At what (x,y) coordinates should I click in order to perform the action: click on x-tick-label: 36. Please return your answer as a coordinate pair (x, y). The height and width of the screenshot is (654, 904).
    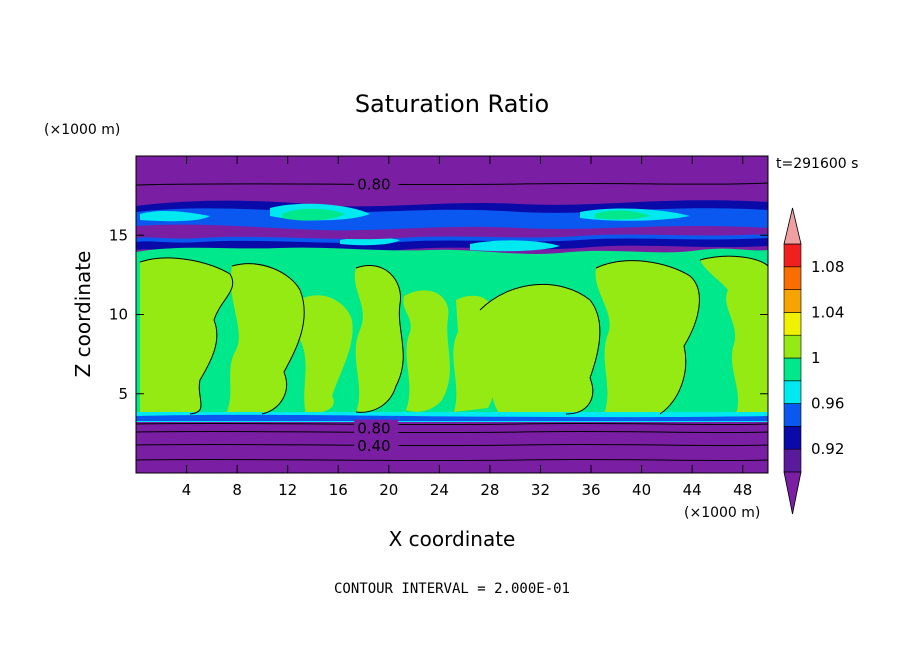
    Looking at the image, I should click on (590, 490).